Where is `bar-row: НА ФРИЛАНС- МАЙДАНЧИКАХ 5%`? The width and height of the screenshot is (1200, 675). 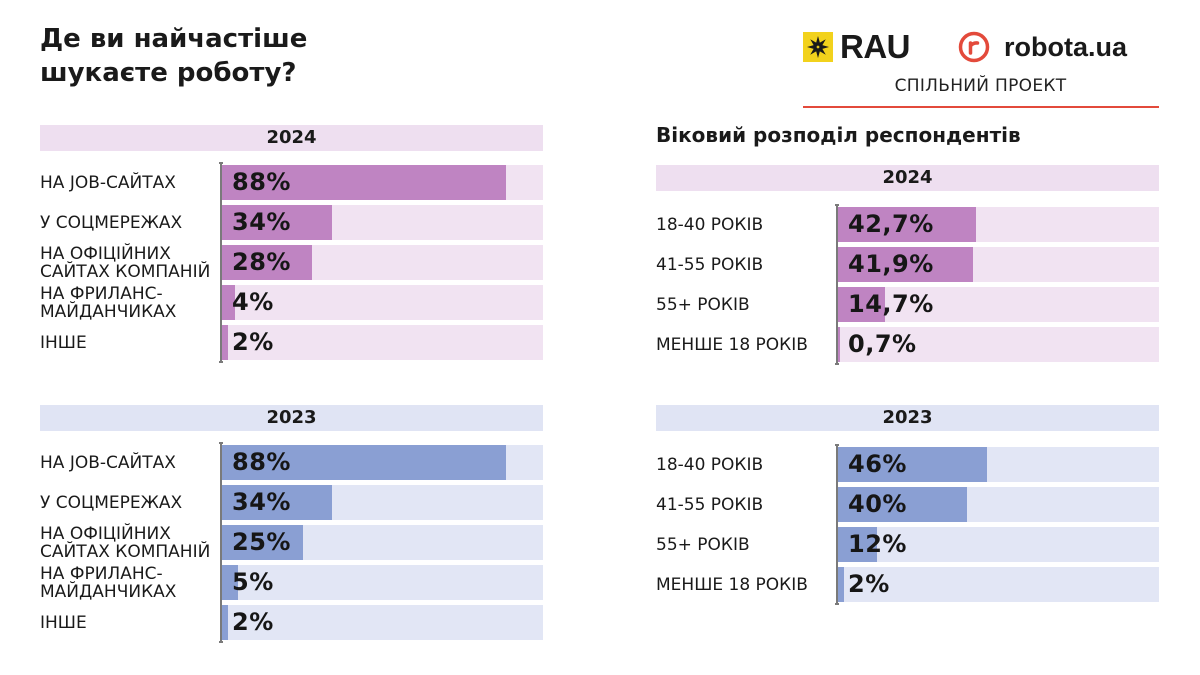
bar-row: НА ФРИЛАНС- МАЙДАНЧИКАХ 5% is located at coordinates (291, 583).